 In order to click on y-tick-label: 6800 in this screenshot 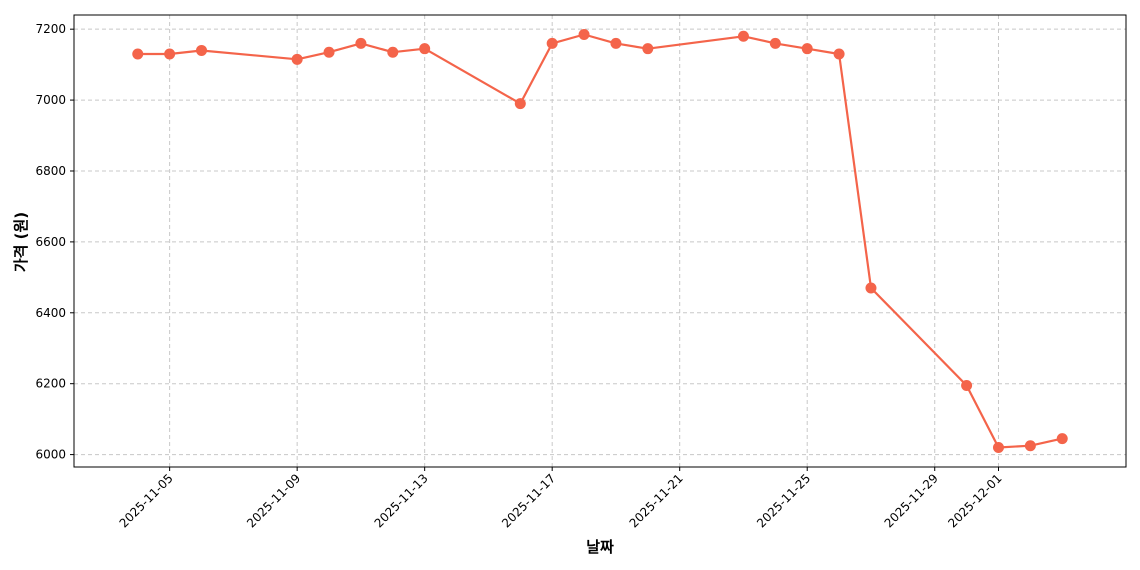, I will do `click(50, 171)`.